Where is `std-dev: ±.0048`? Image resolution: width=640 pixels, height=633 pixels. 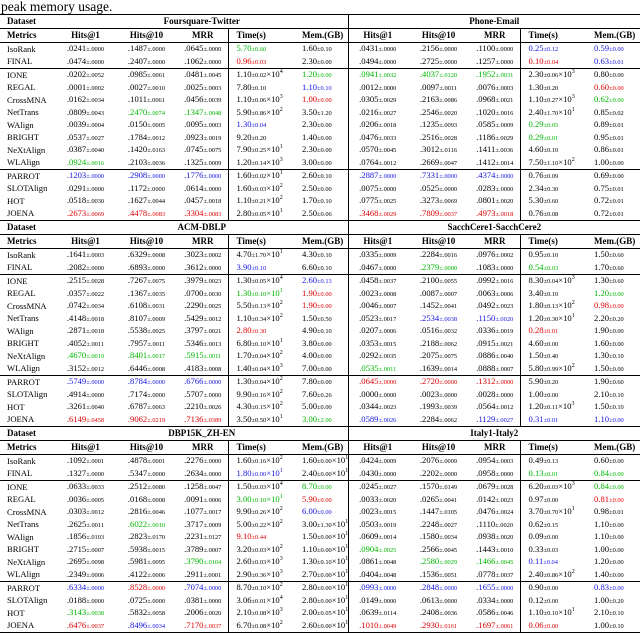
std-dev: ±.0048 is located at coordinates (212, 113).